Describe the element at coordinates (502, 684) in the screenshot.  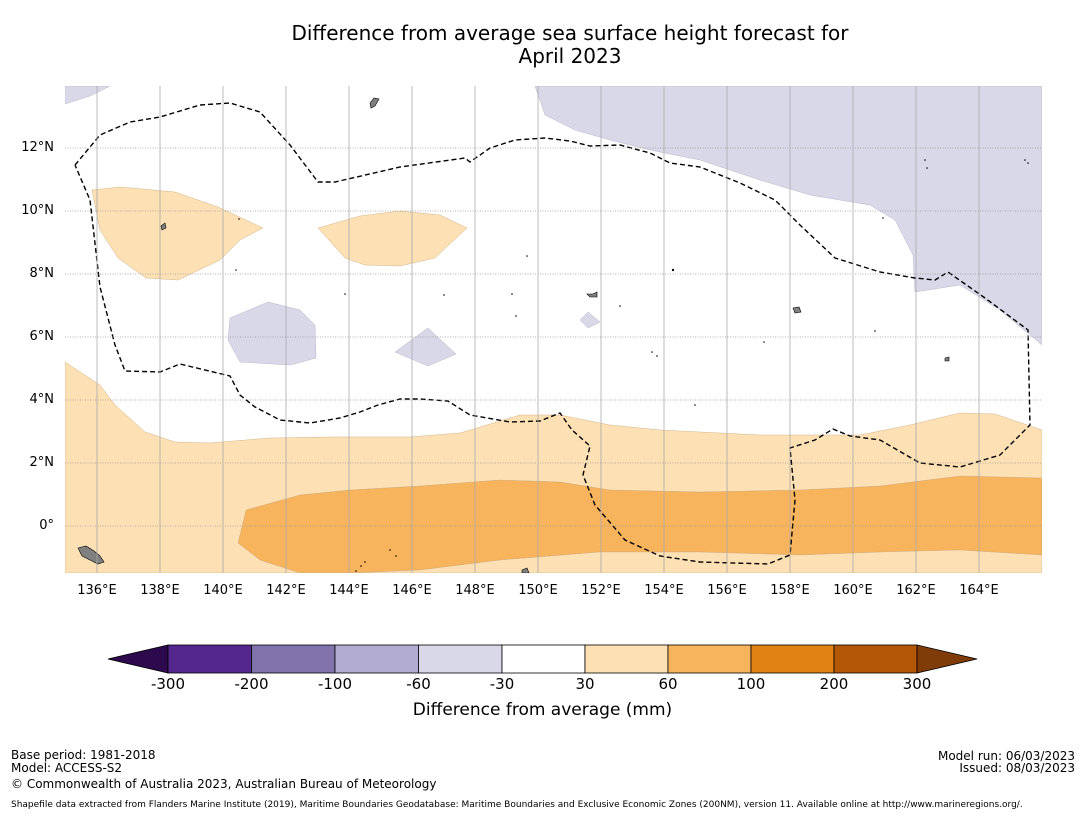
I see `colorbar-tick-minus30: -30` at that location.